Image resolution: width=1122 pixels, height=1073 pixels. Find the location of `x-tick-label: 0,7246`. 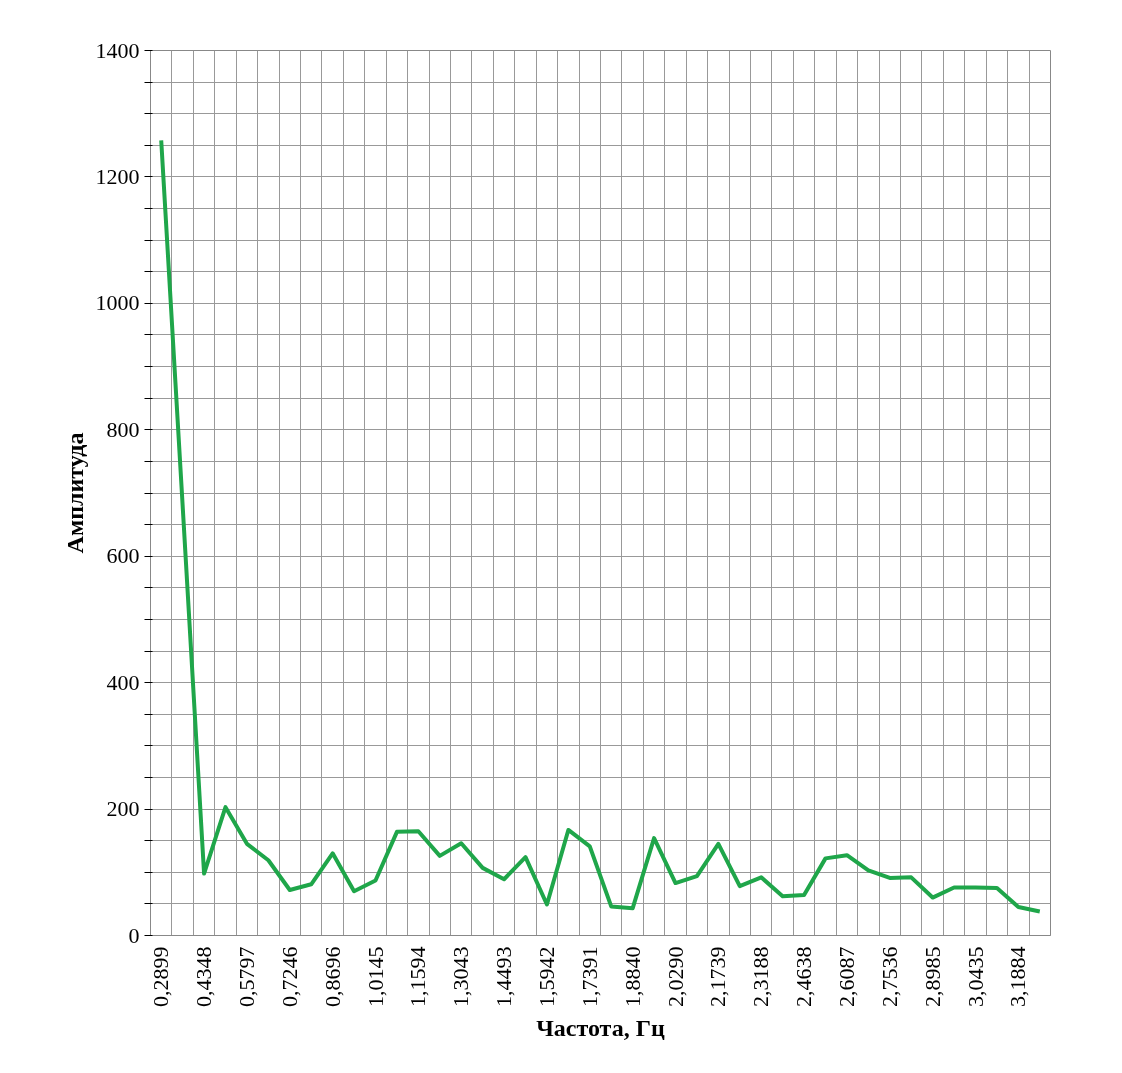

x-tick-label: 0,7246 is located at coordinates (289, 976).